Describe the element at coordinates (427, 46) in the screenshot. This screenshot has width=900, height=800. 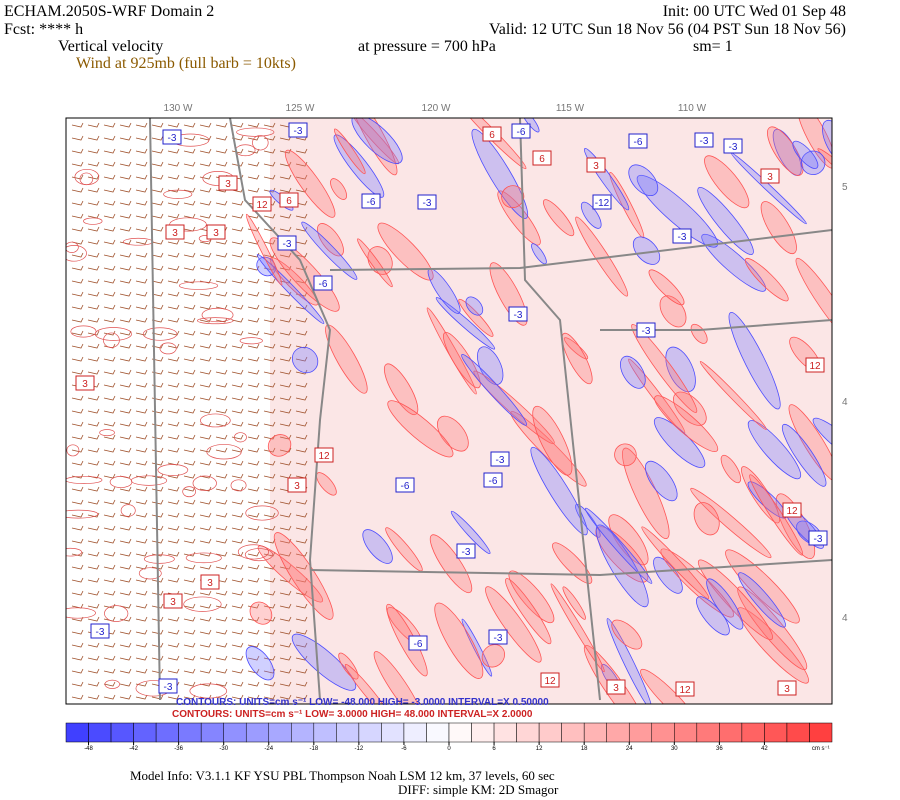
I see `pressure-level: at pressure = 700 hPa` at that location.